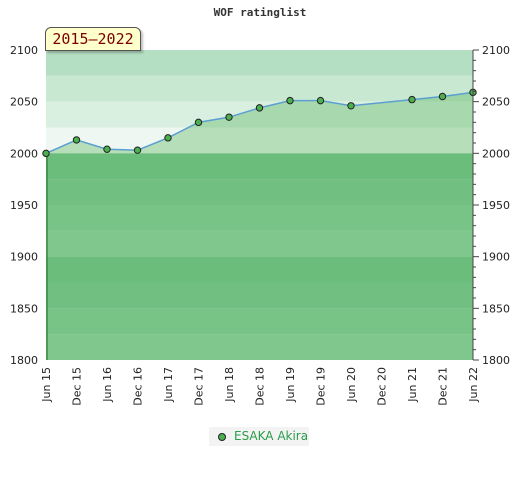 The width and height of the screenshot is (520, 480). I want to click on chart-title: WOF ratinglist, so click(260, 12).